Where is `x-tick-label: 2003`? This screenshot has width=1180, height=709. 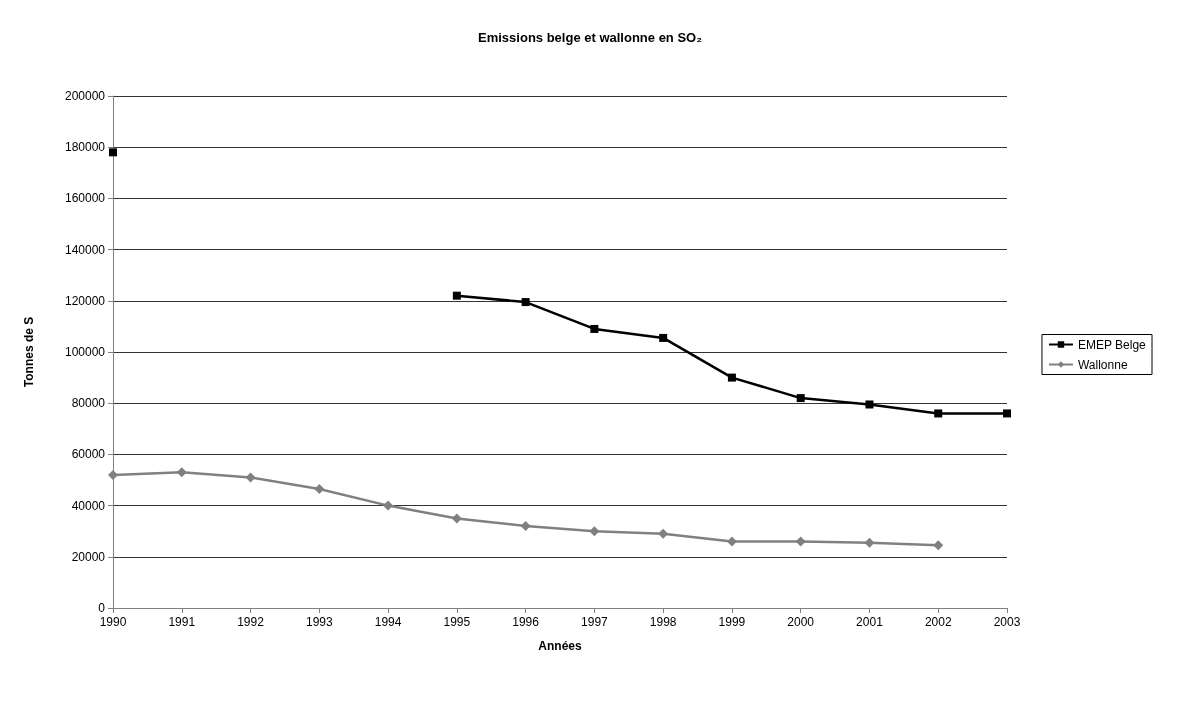
x-tick-label: 2003 is located at coordinates (1007, 622).